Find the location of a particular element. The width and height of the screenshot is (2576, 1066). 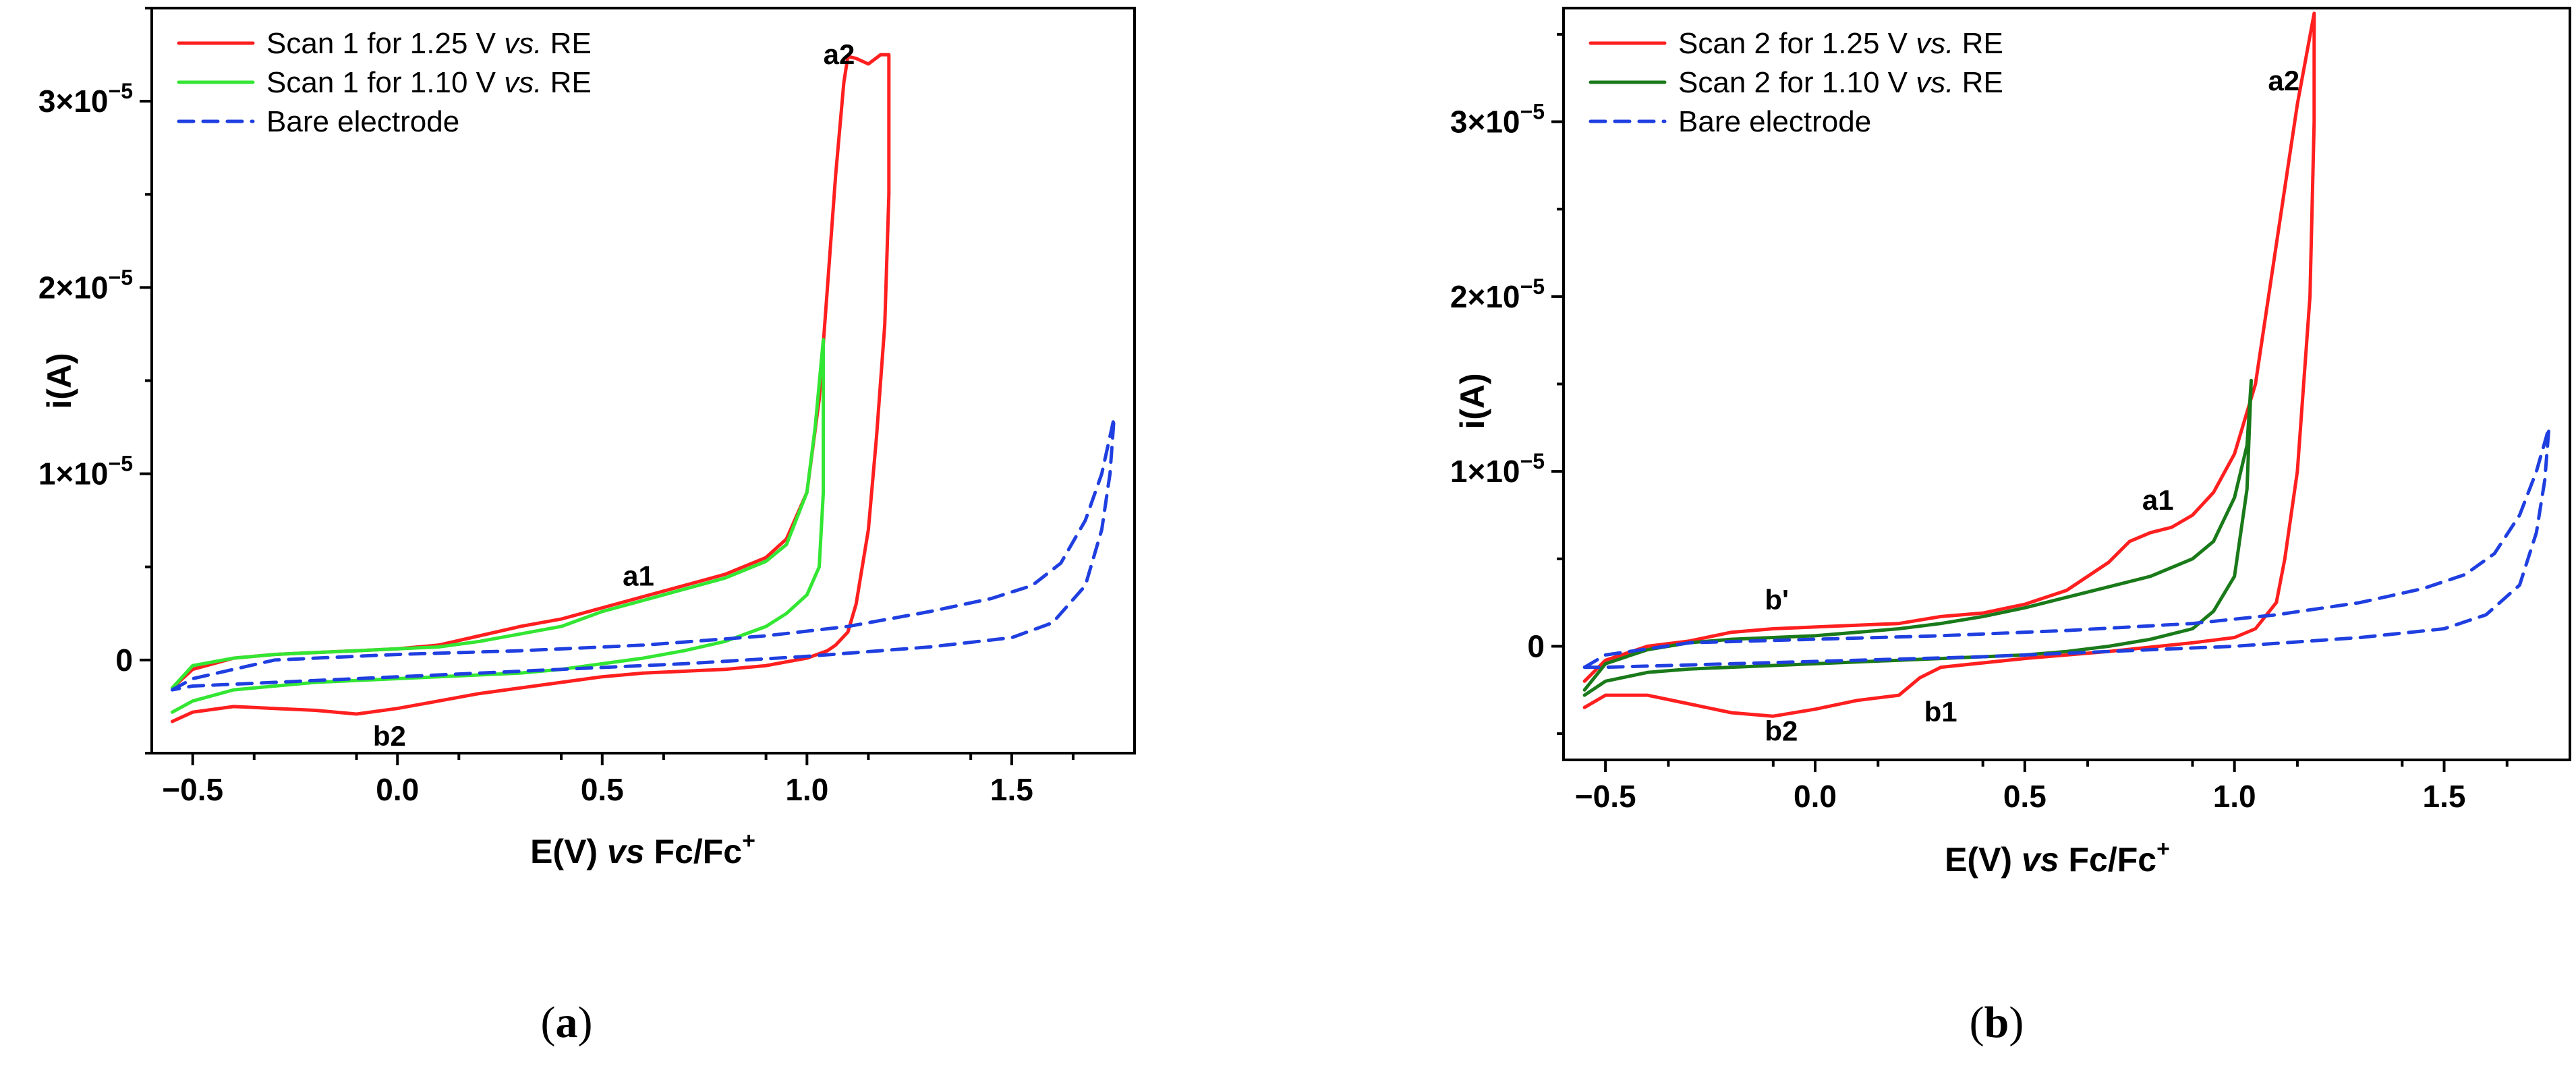

panel-label: (a) is located at coordinates (567, 1022).